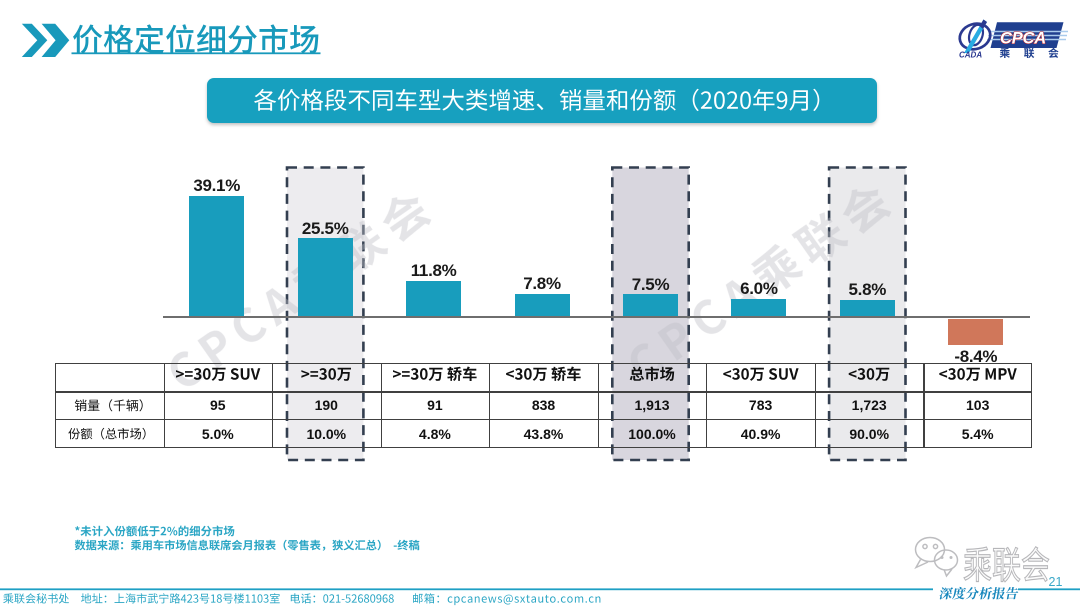 This screenshot has height=608, width=1080. What do you see at coordinates (970, 55) in the screenshot?
I see `svg-text: CADA` at bounding box center [970, 55].